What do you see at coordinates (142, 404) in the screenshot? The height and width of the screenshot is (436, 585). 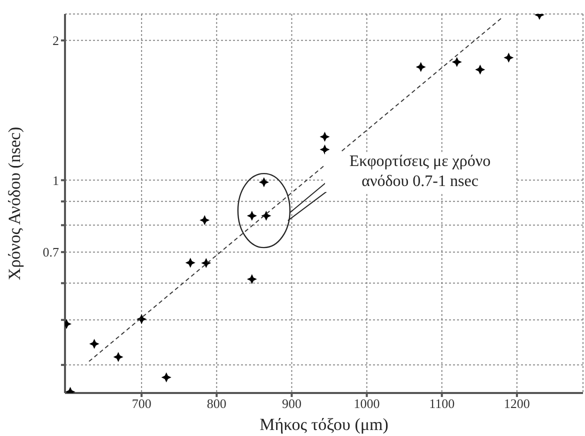 I see `x-tick-label: 700` at bounding box center [142, 404].